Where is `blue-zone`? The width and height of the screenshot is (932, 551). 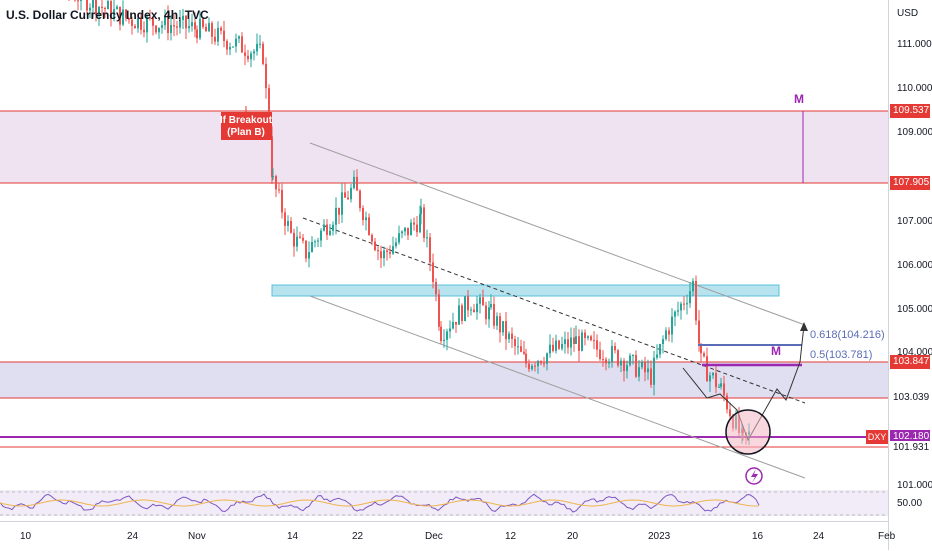
blue-zone is located at coordinates (525, 290).